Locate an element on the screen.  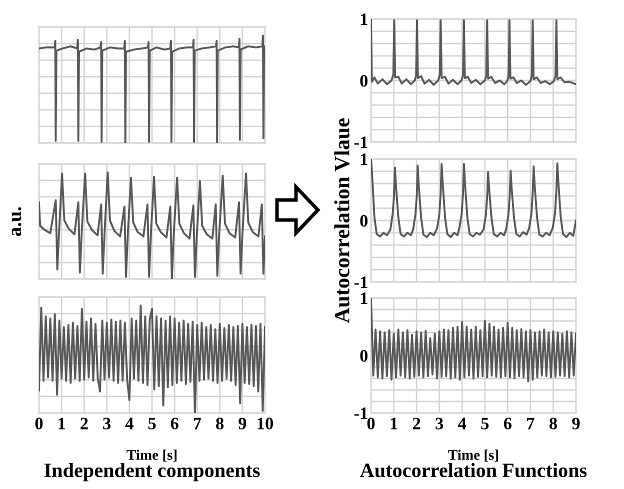
x-tick-label: 0 is located at coordinates (39, 424).